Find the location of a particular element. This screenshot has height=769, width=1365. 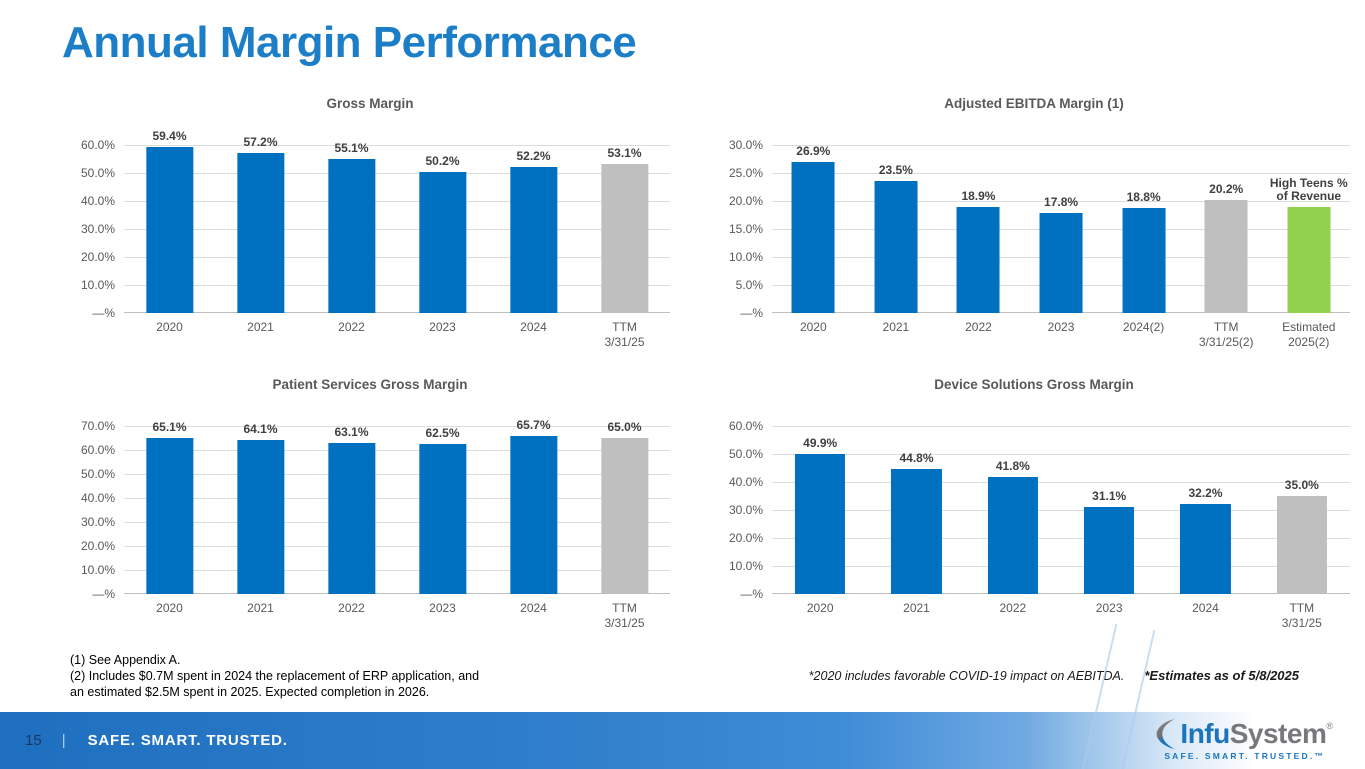

x-axis-label: 2024(2) is located at coordinates (1143, 327).